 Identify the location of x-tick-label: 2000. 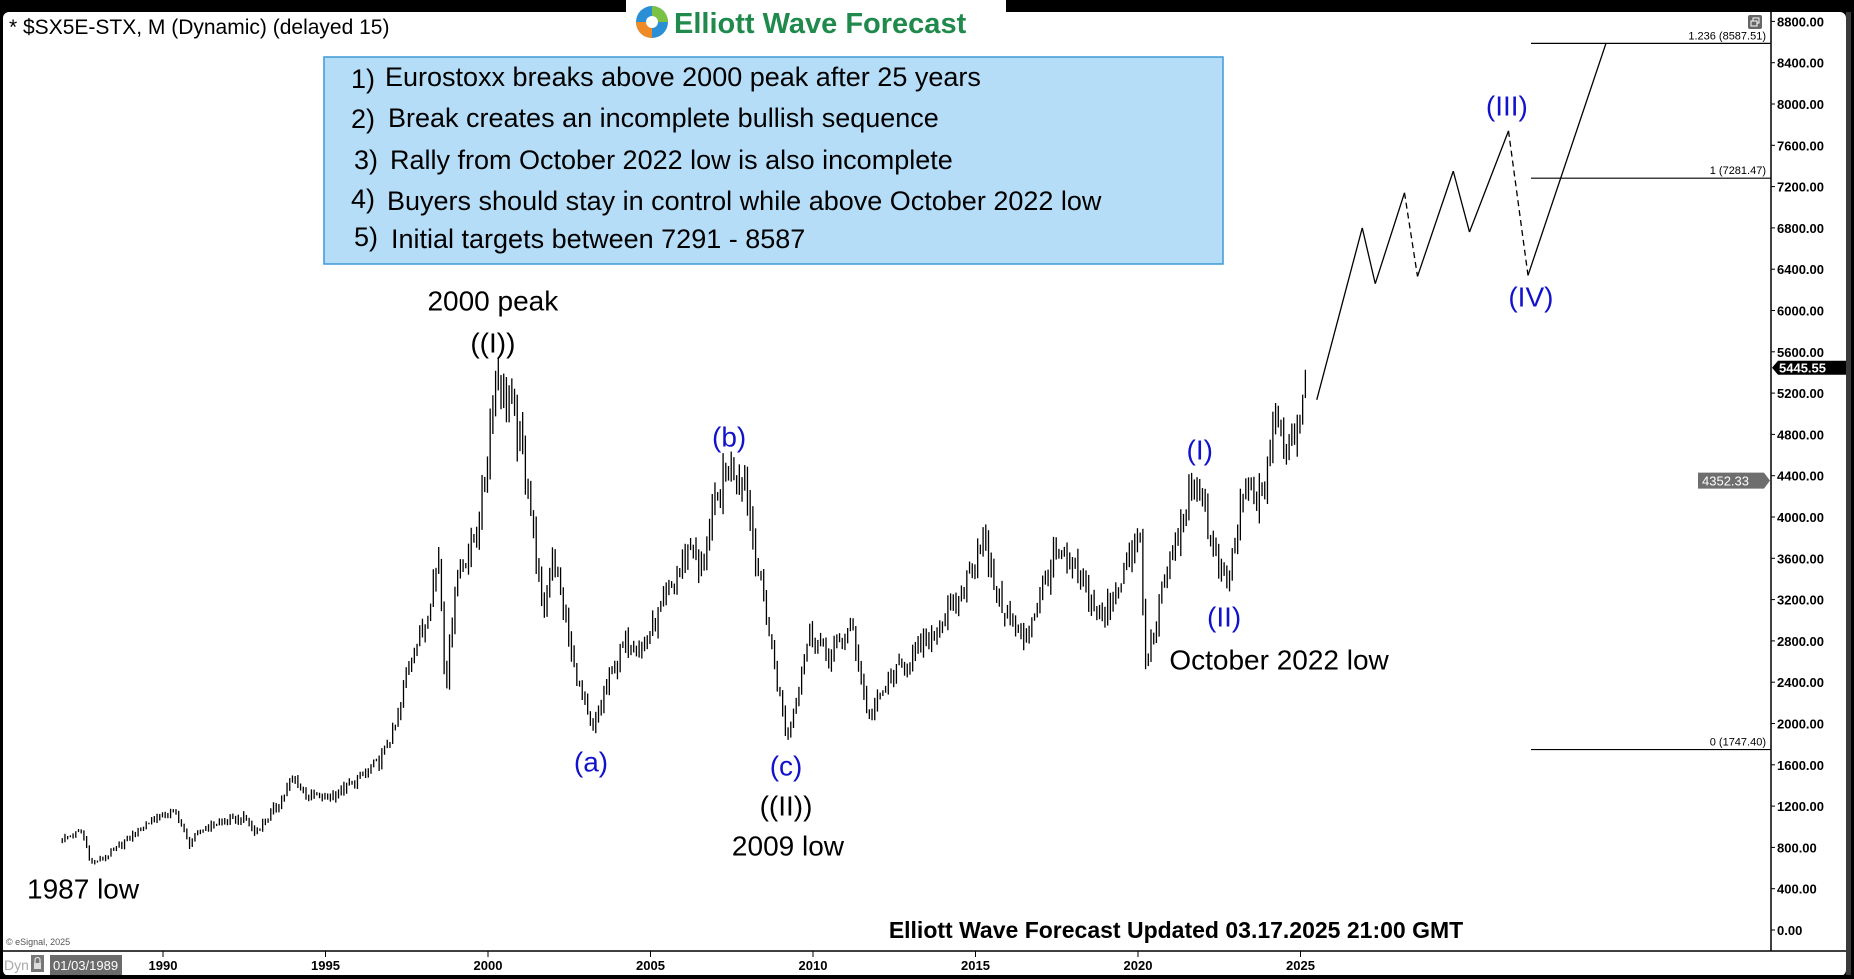
(488, 965).